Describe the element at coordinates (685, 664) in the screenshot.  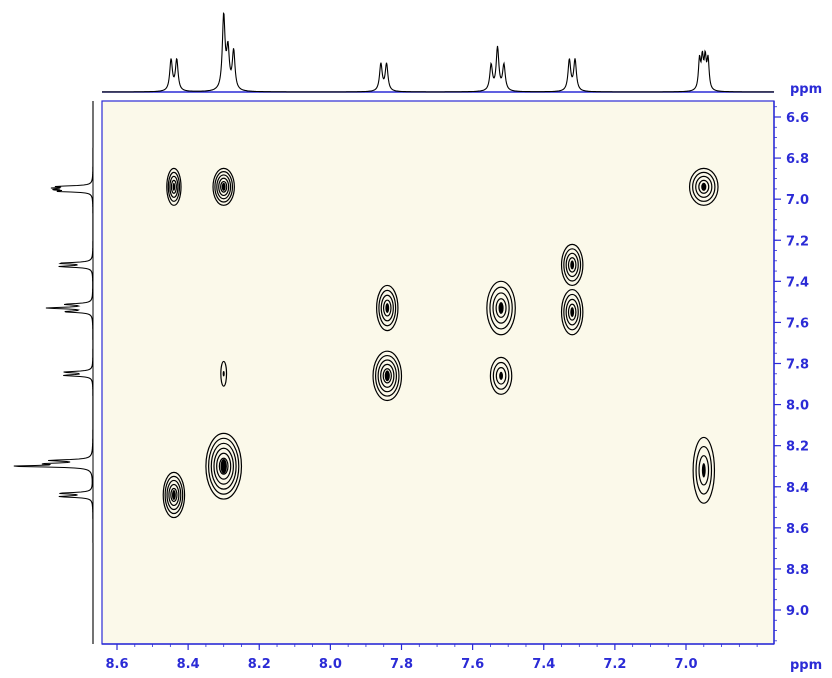
I see `x-tick-label: 7.0` at that location.